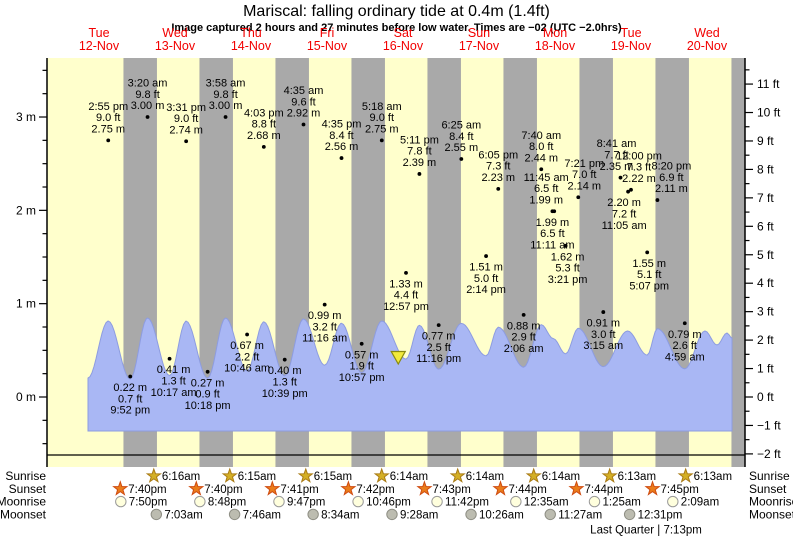 This screenshot has height=539, width=793. I want to click on day-date-label: 17-Nov, so click(479, 46).